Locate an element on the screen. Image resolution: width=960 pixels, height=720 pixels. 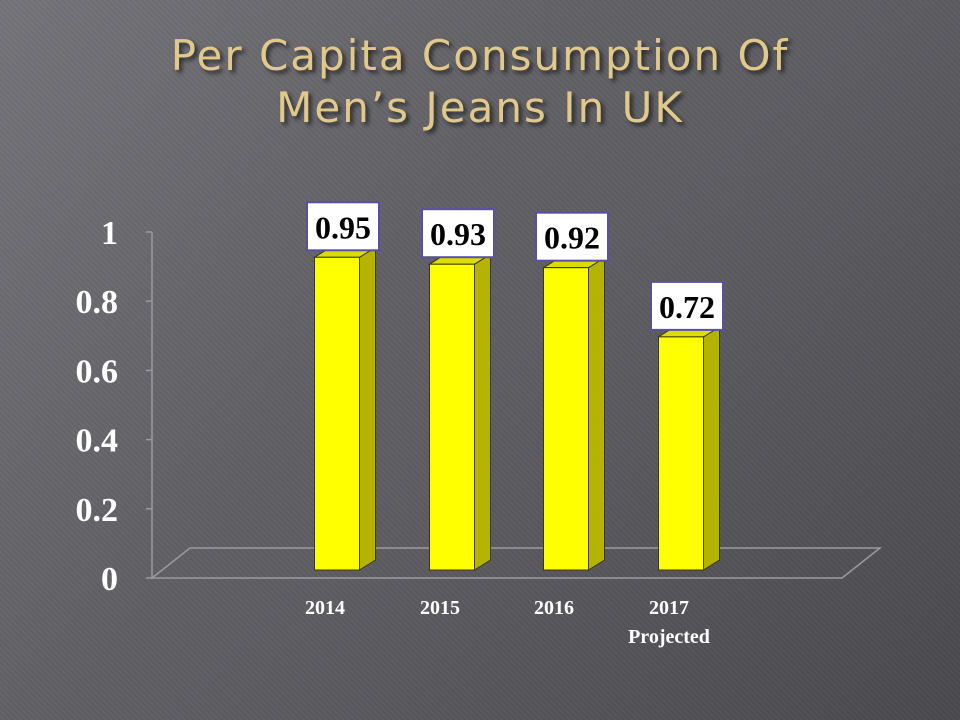
floor-plane is located at coordinates (516, 563).